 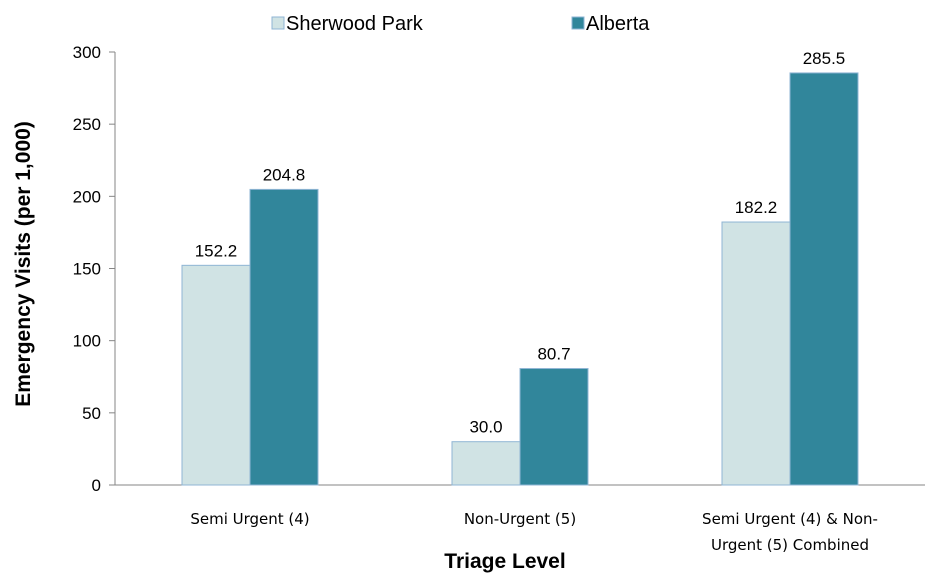 What do you see at coordinates (790, 545) in the screenshot?
I see `x-tick-label: Urgent (5) Combined` at bounding box center [790, 545].